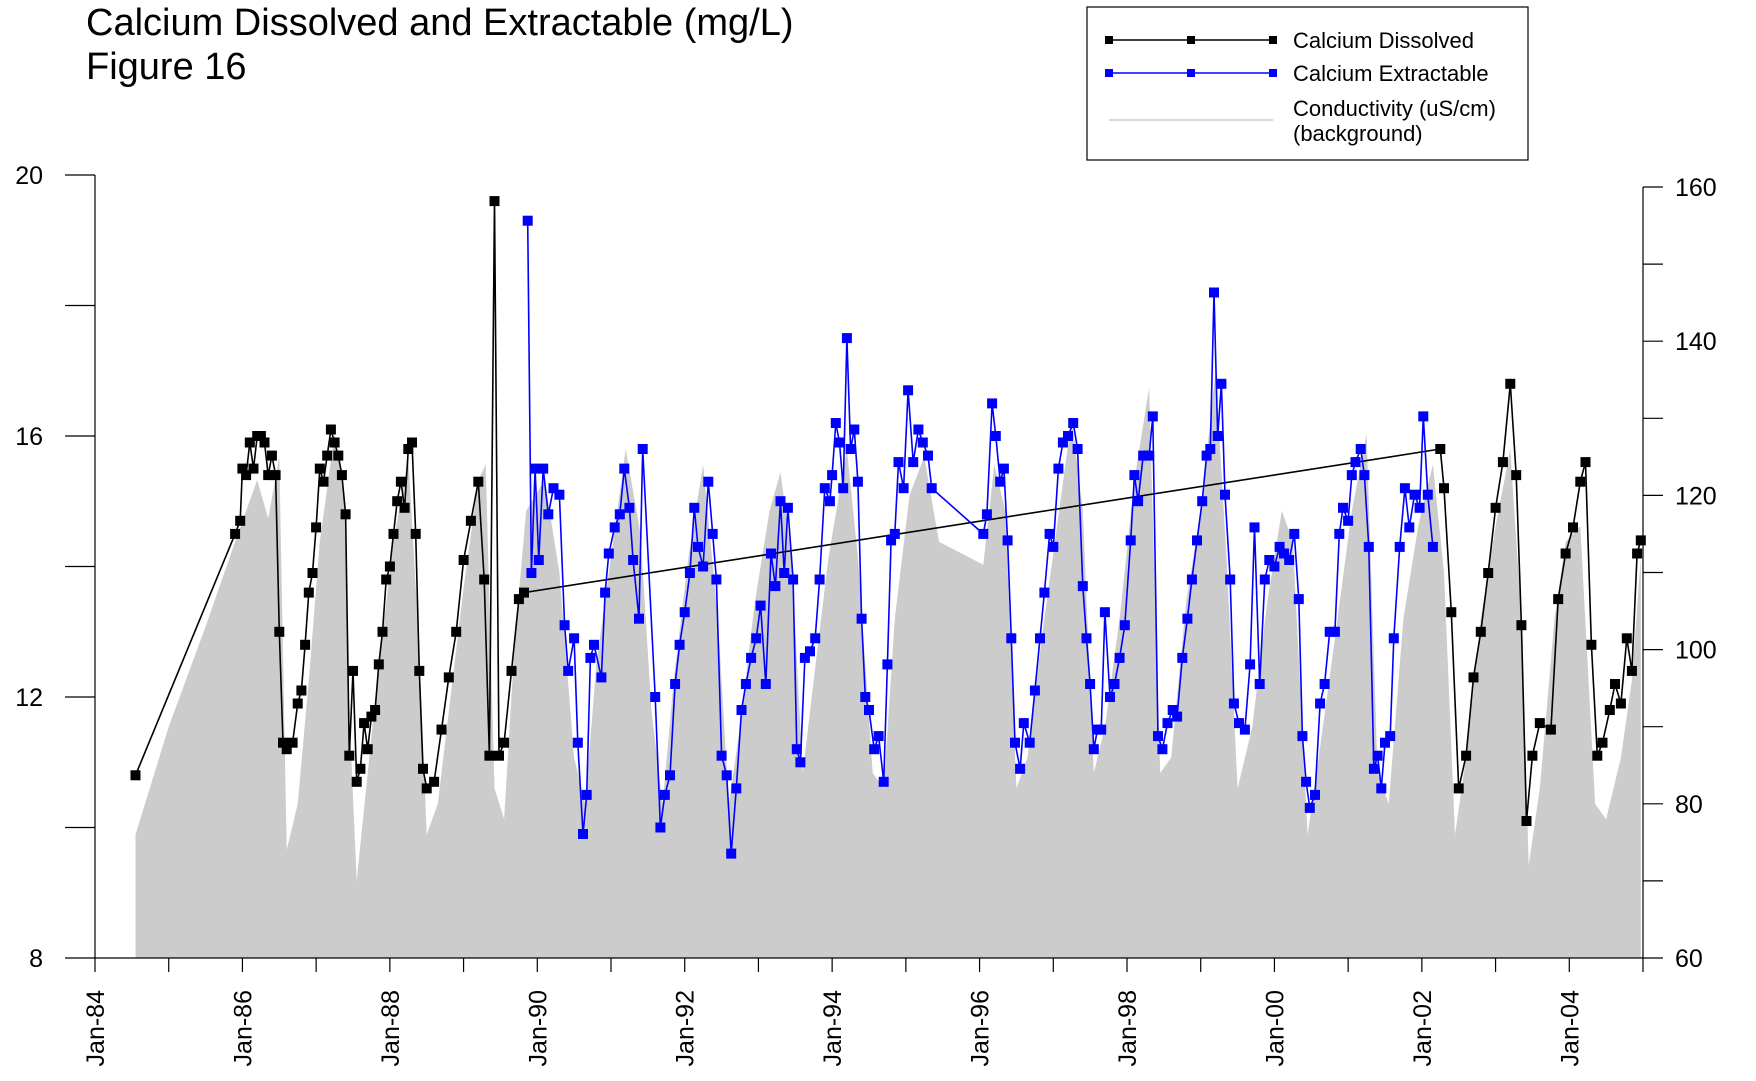 Image resolution: width=1756 pixels, height=1081 pixels. What do you see at coordinates (1358, 133) in the screenshot?
I see `legend-conductivity-us-cm--label-line2: (background)` at bounding box center [1358, 133].